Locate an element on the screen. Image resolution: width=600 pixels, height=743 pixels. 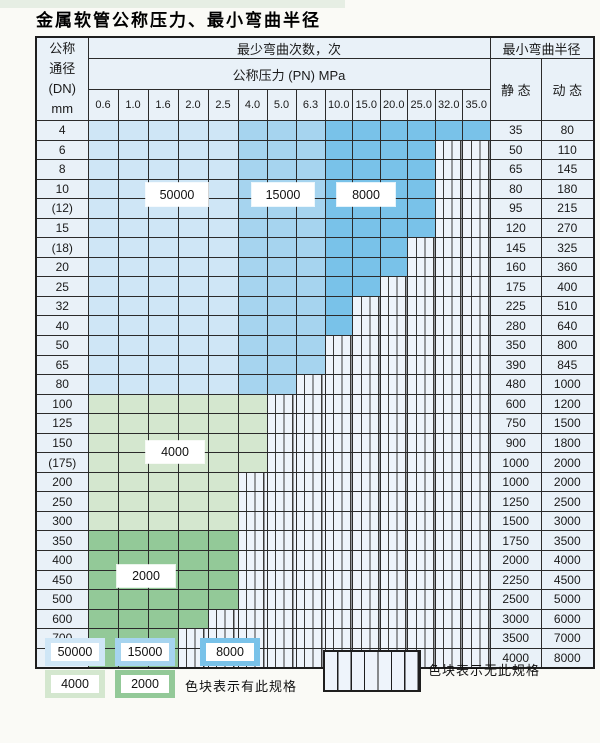
table-row: 125 750 1500 is located at coordinates (315, 423).